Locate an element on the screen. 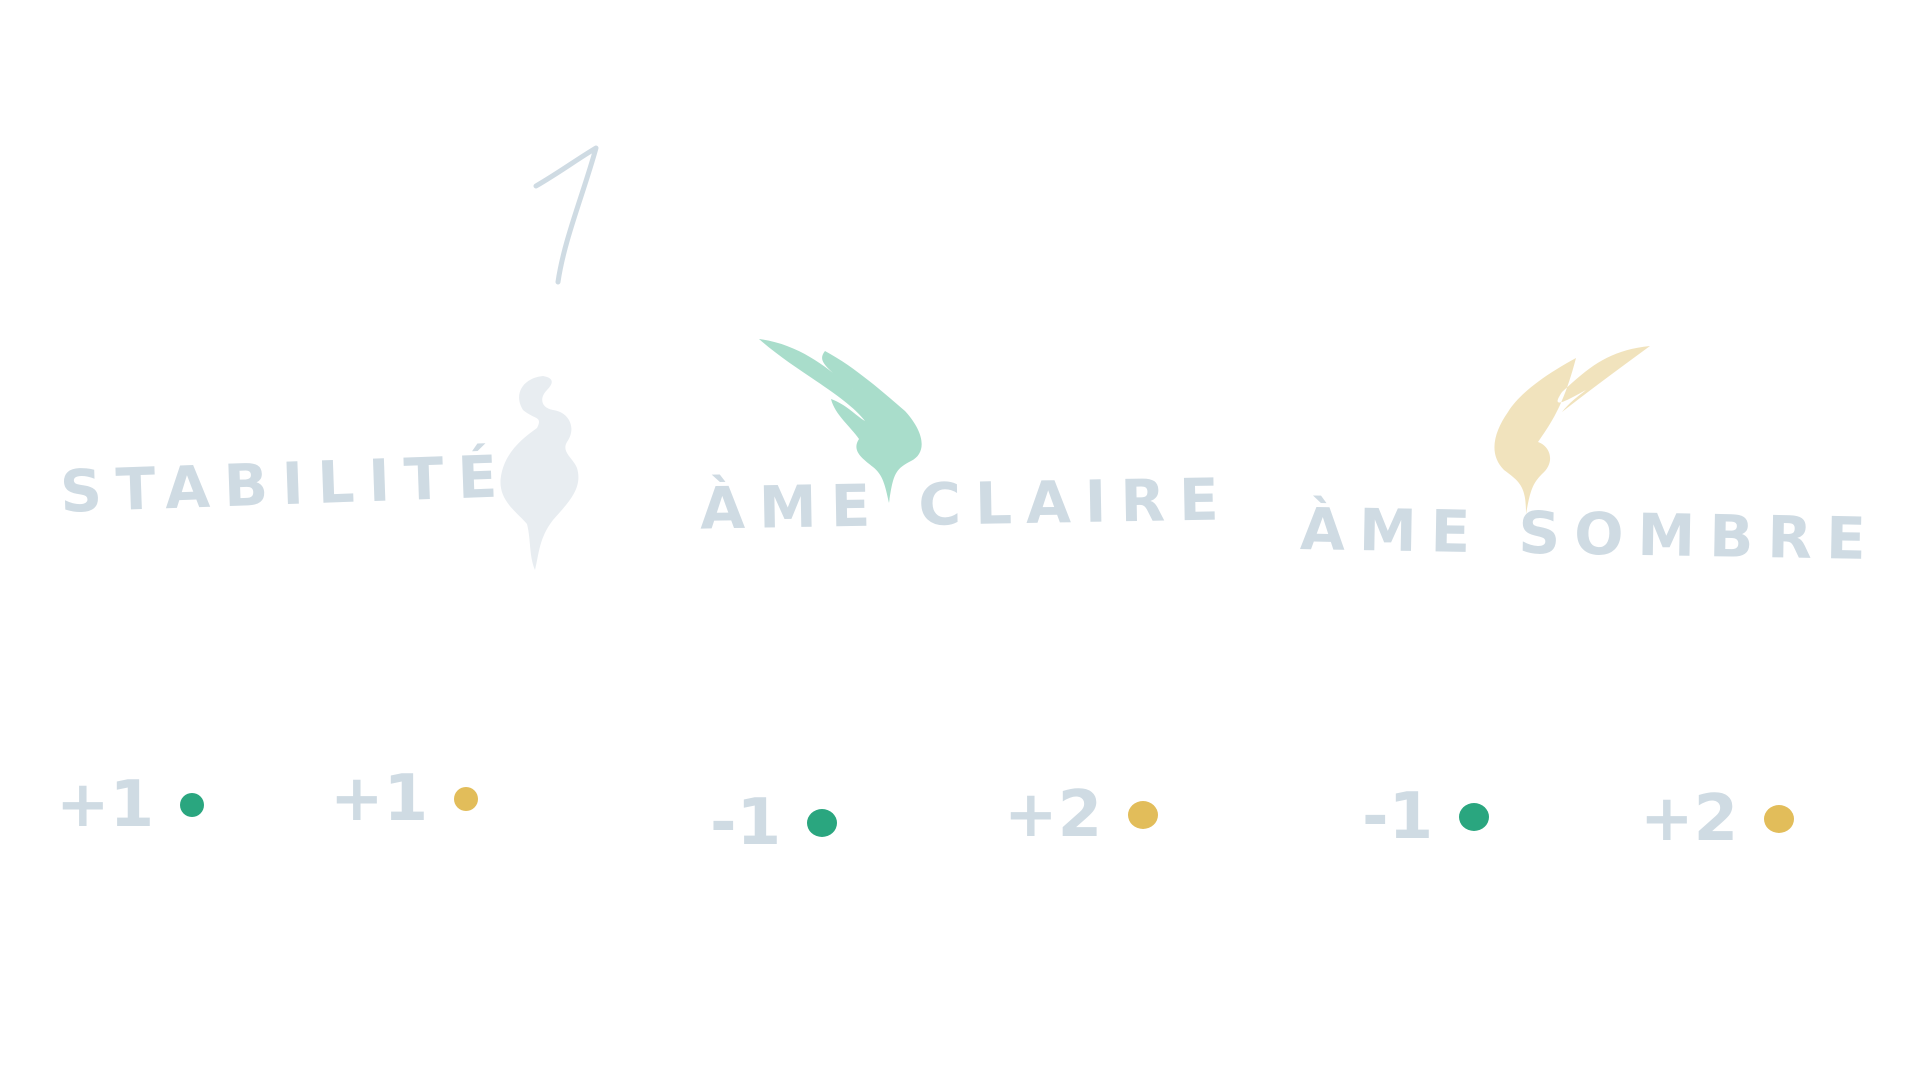 The width and height of the screenshot is (1920, 1080). effect-light-soul-dark: +2 is located at coordinates (1081, 815).